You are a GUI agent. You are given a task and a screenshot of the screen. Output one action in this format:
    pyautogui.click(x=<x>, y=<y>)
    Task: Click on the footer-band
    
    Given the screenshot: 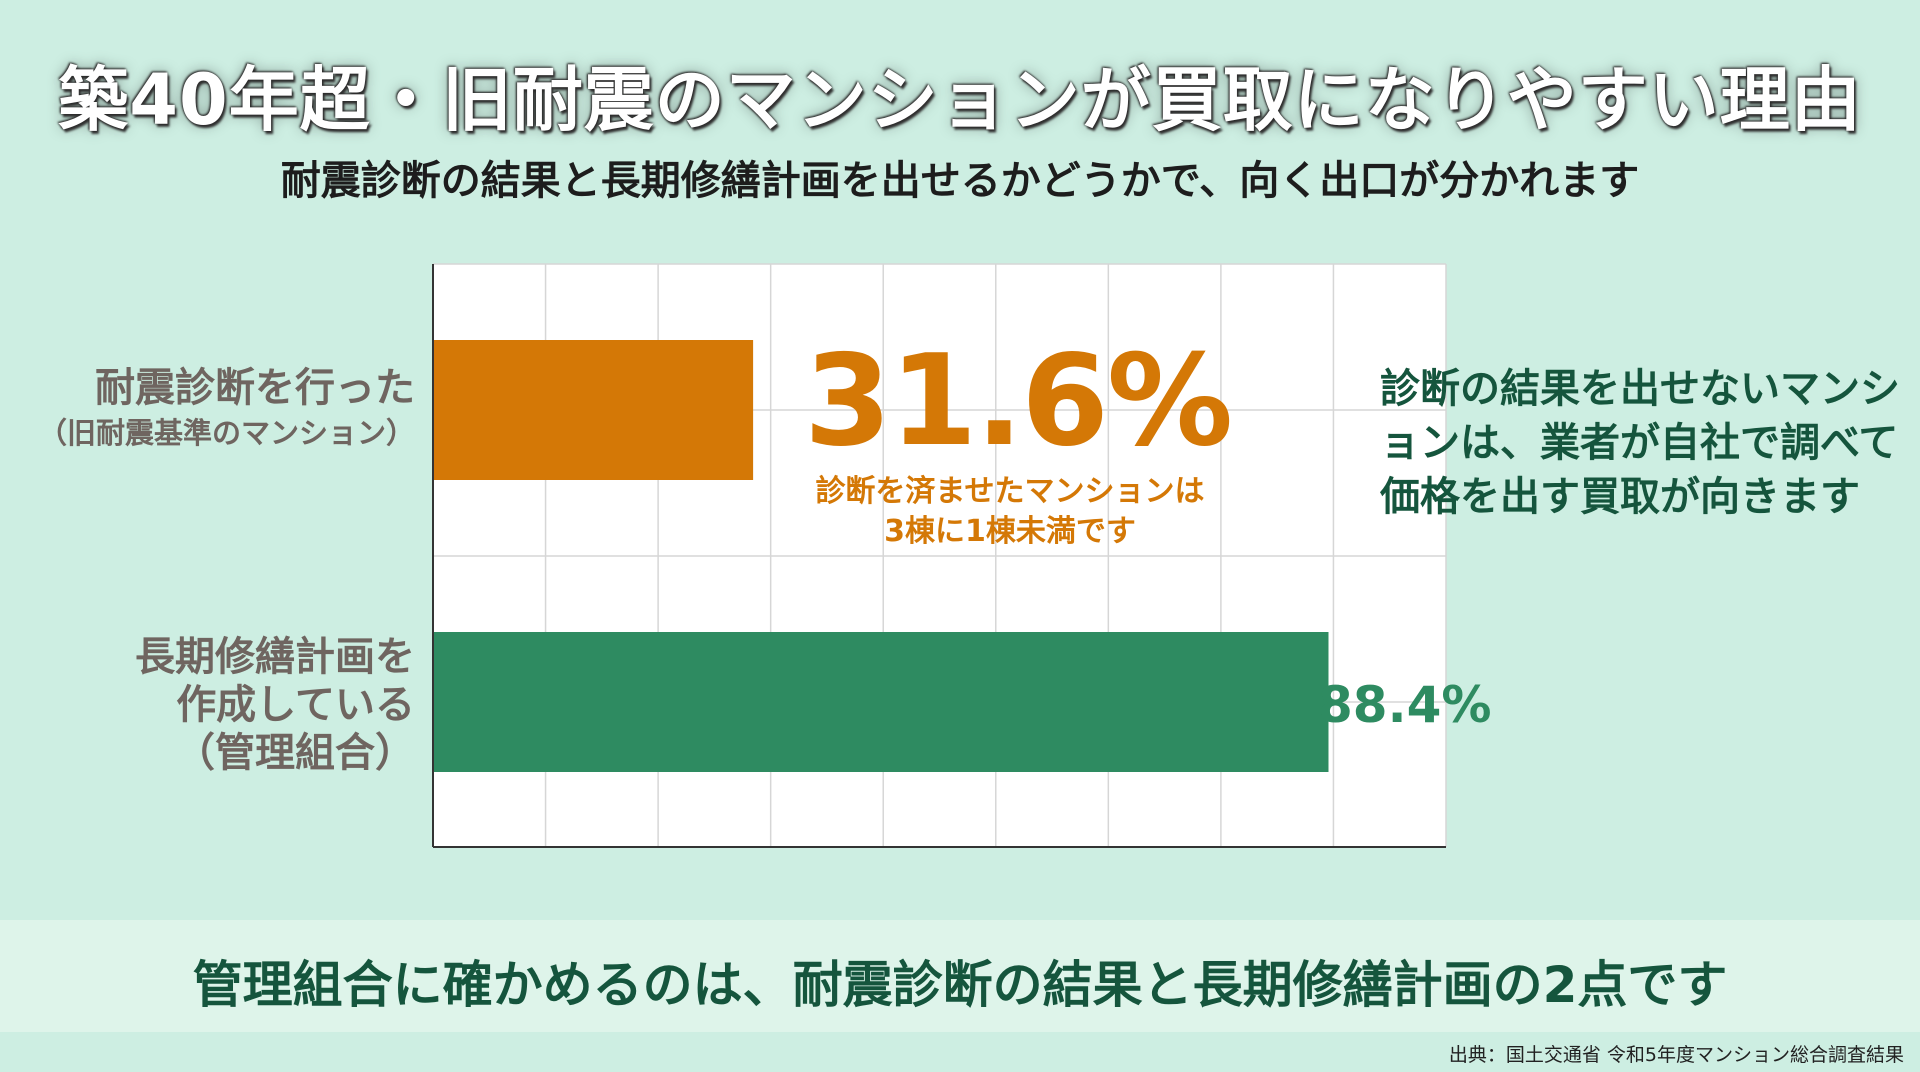 What is the action you would take?
    pyautogui.click(x=960, y=976)
    